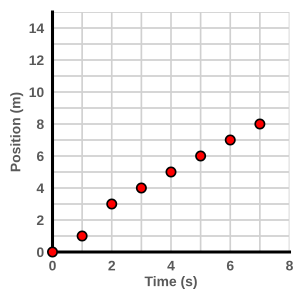 The height and width of the screenshot is (300, 300). What do you see at coordinates (40, 252) in the screenshot?
I see `y-tick-label: 0` at bounding box center [40, 252].